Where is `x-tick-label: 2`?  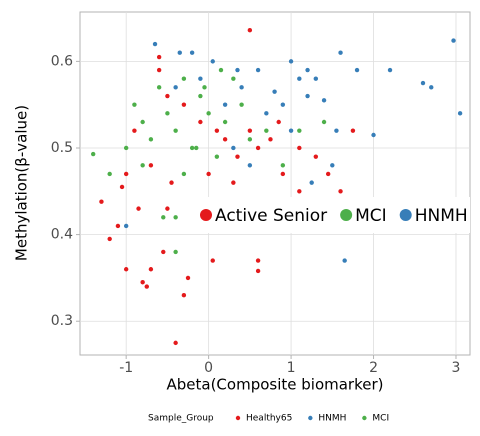
x-tick-label: 2 is located at coordinates (373, 368).